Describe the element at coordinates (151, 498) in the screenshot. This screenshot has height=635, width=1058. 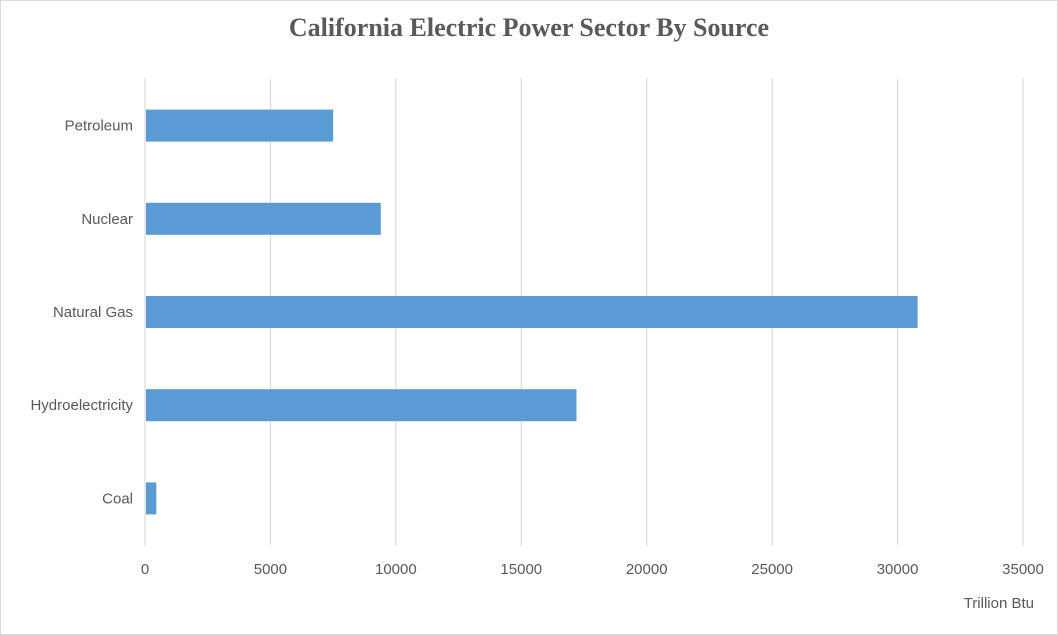
I see `bar-coal` at that location.